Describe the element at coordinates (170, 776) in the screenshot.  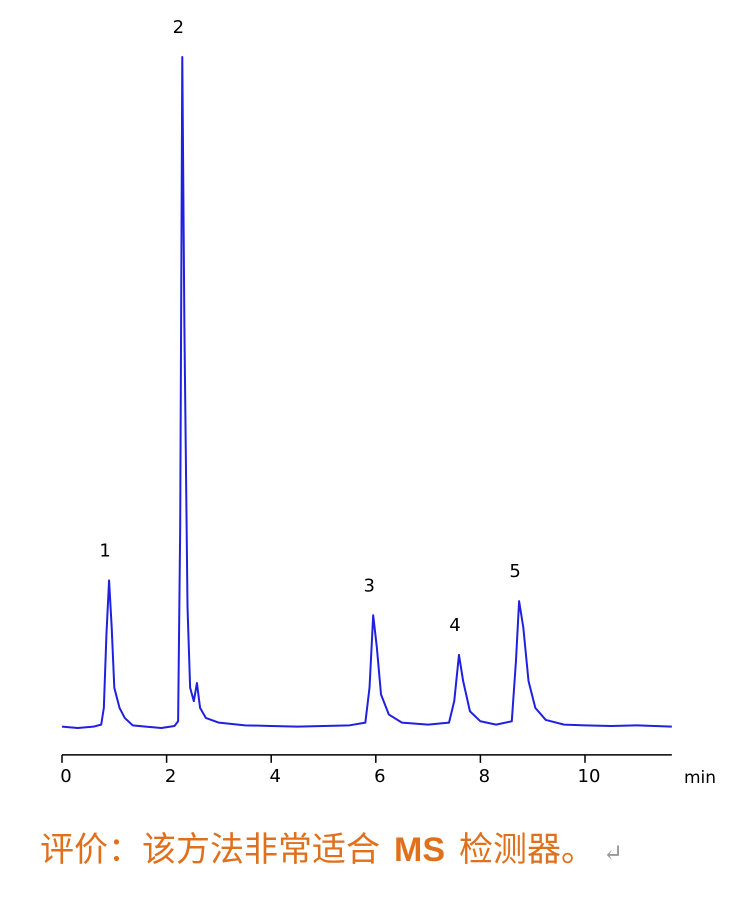
I see `x-tick-label: 2` at that location.